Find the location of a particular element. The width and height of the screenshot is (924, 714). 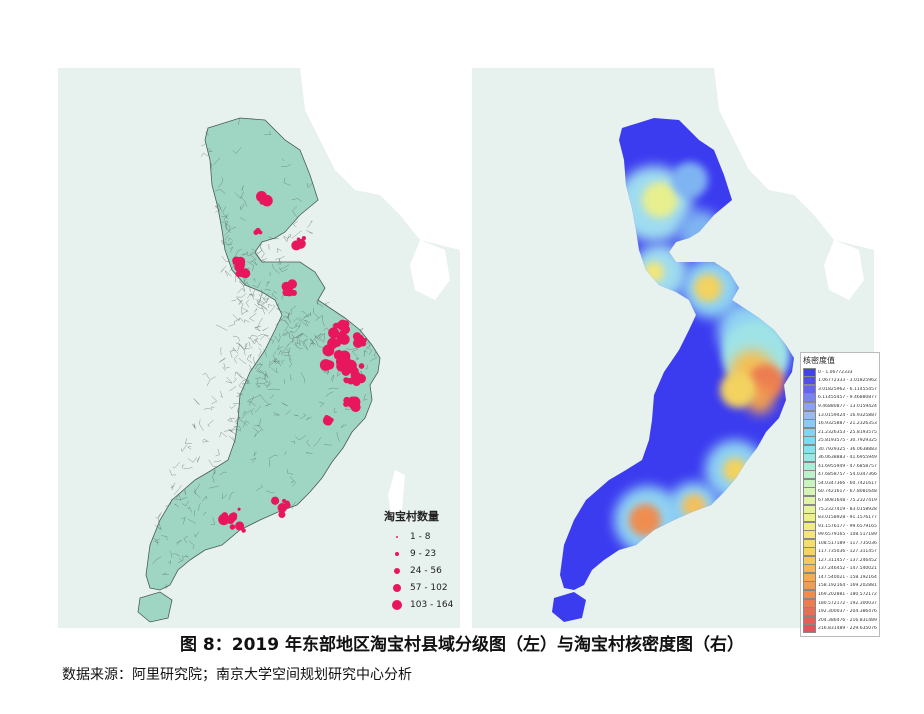

left-hainan is located at coordinates (155, 607).